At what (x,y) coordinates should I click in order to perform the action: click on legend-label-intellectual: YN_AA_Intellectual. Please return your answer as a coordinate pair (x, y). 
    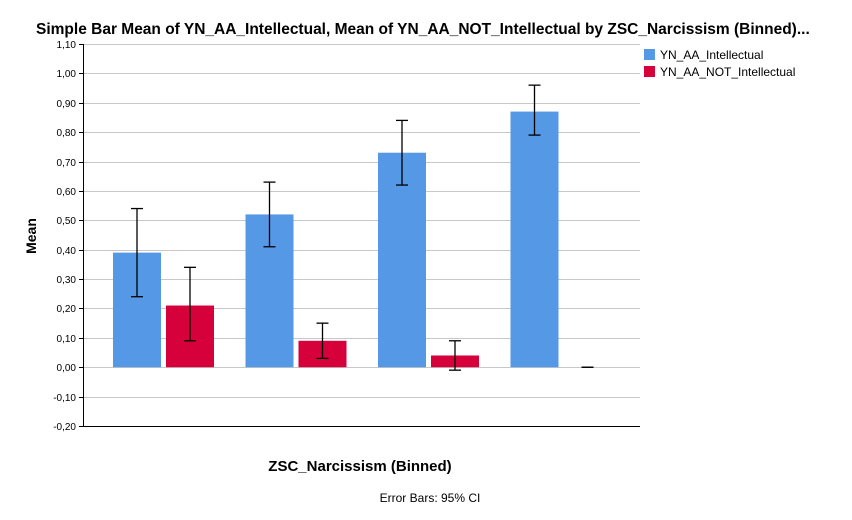
    Looking at the image, I should click on (712, 54).